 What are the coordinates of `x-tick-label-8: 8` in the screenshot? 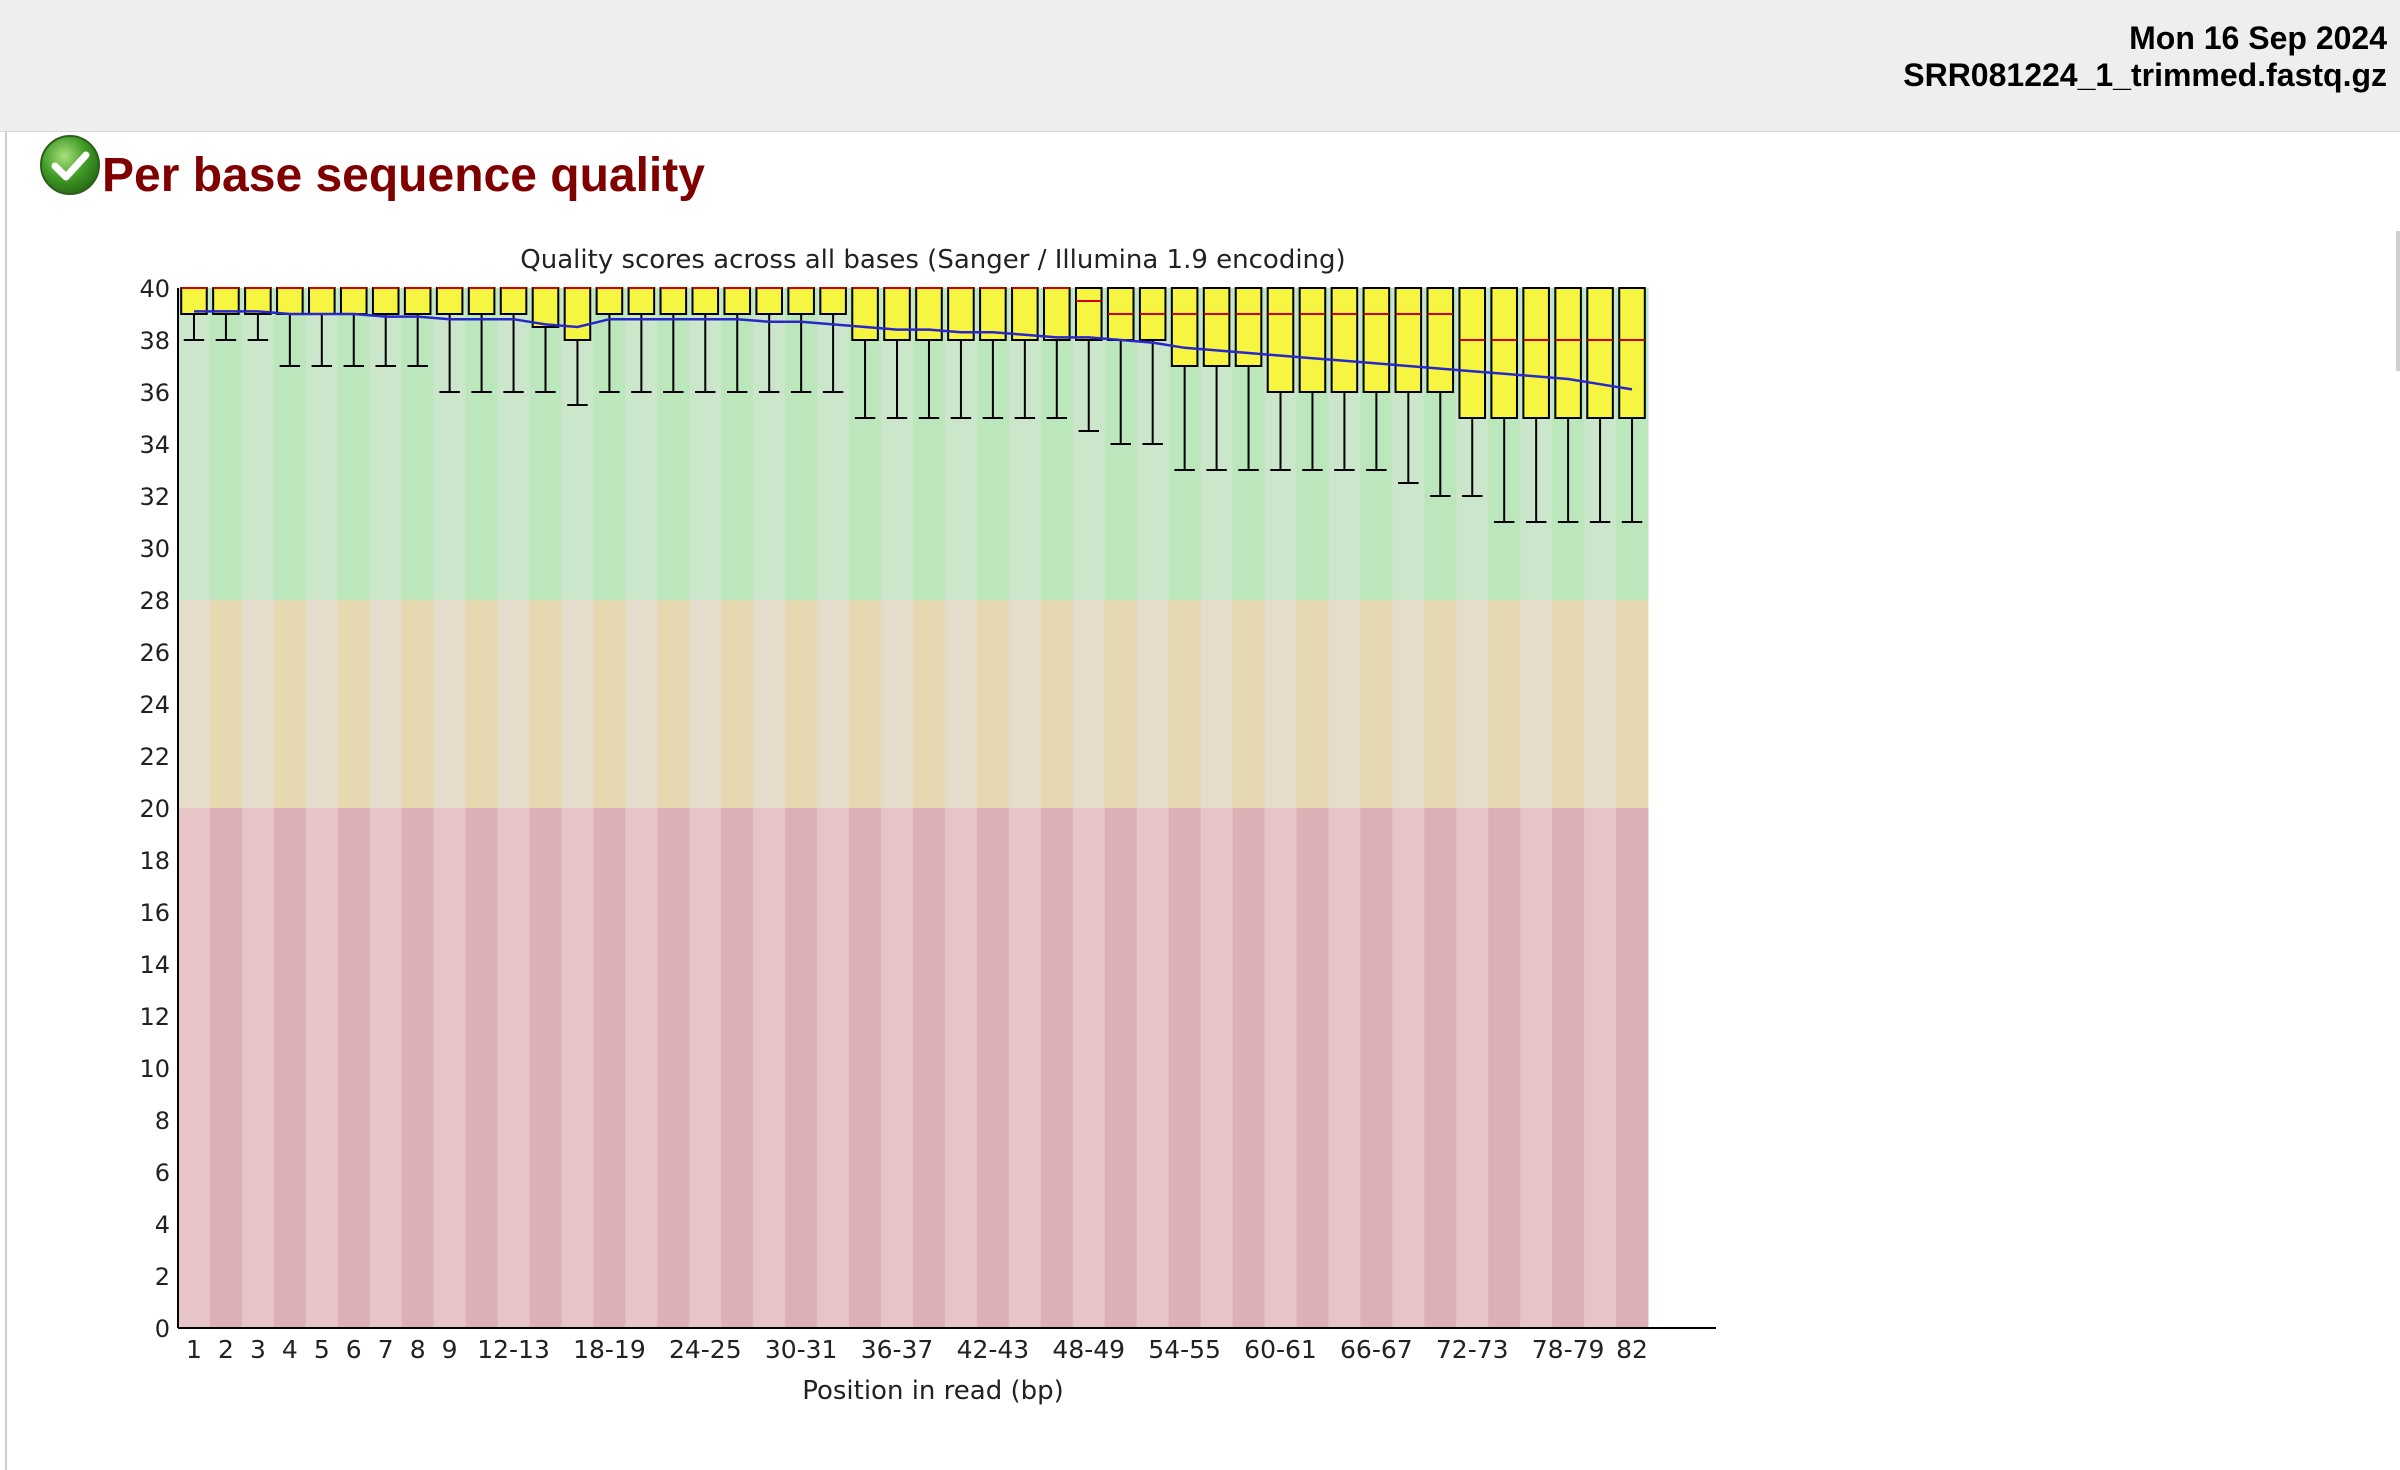 It's located at (418, 1349).